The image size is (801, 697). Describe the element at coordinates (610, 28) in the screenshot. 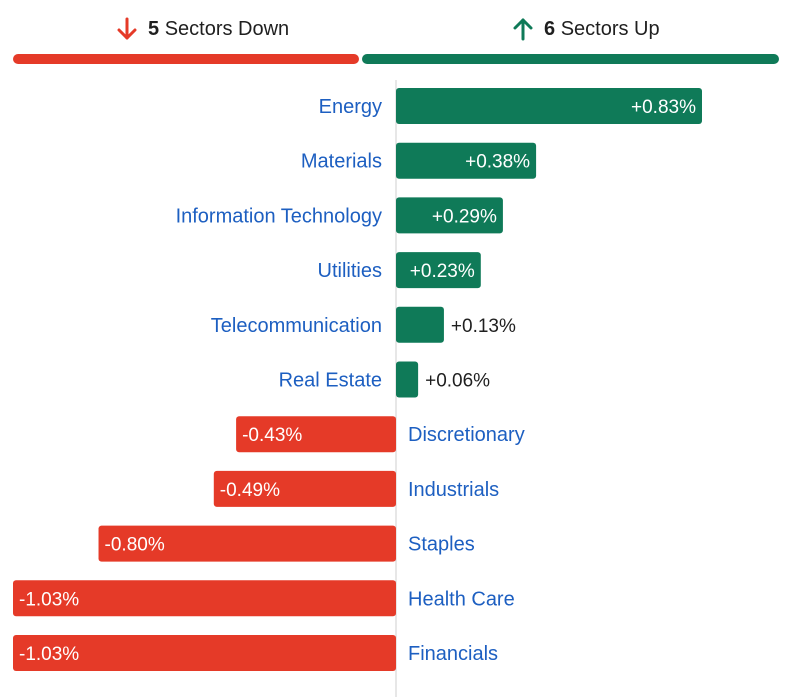

I see `sectors-up-text: Sectors Up` at that location.